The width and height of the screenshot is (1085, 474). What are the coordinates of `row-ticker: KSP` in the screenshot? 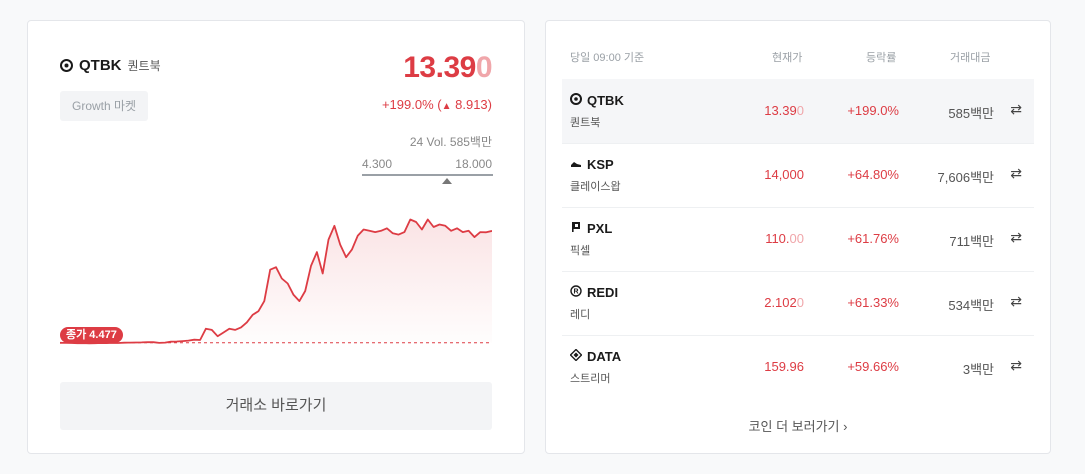 It's located at (600, 164).